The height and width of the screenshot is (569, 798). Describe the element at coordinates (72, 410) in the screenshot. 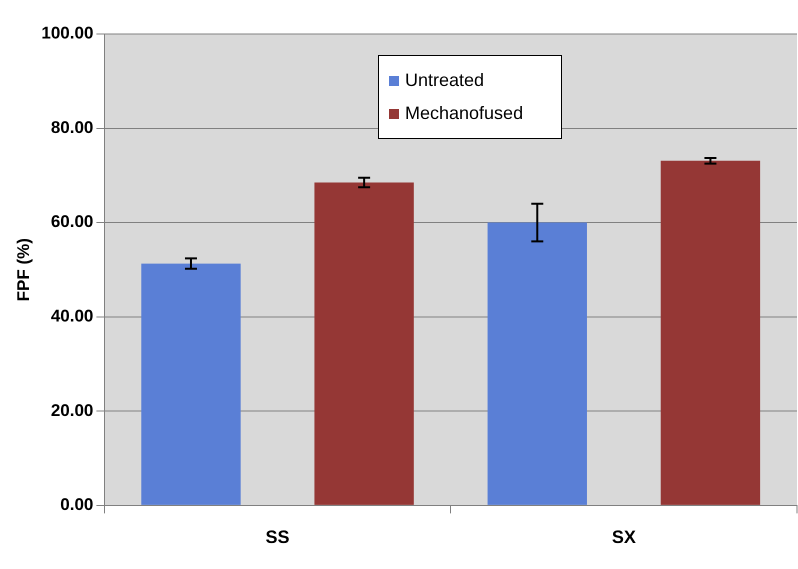

I see `y-tick-label: 20.00` at that location.